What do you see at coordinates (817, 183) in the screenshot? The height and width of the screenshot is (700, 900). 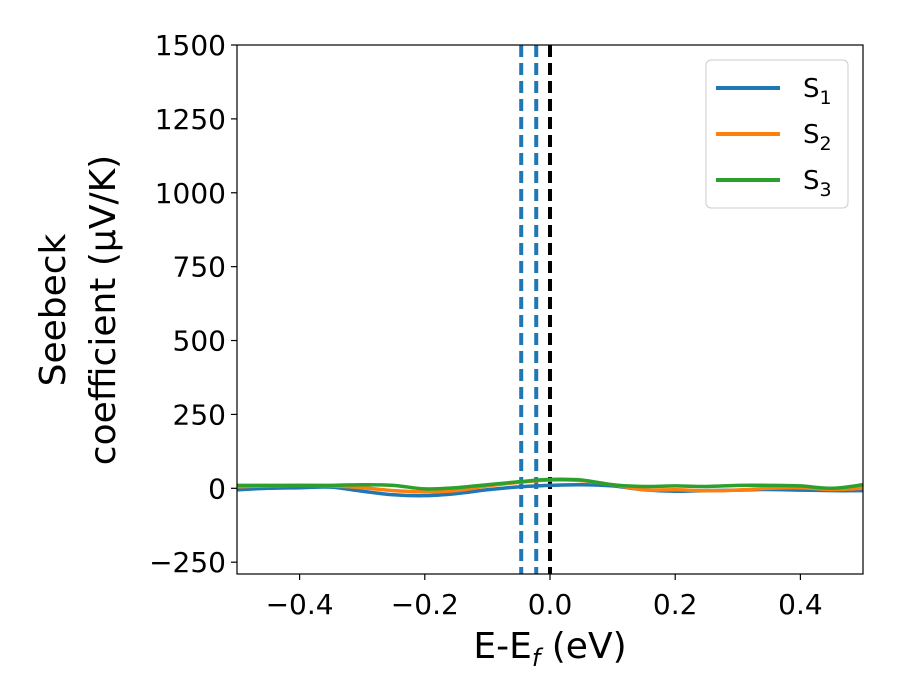 I see `legend-label-s3: S3` at bounding box center [817, 183].